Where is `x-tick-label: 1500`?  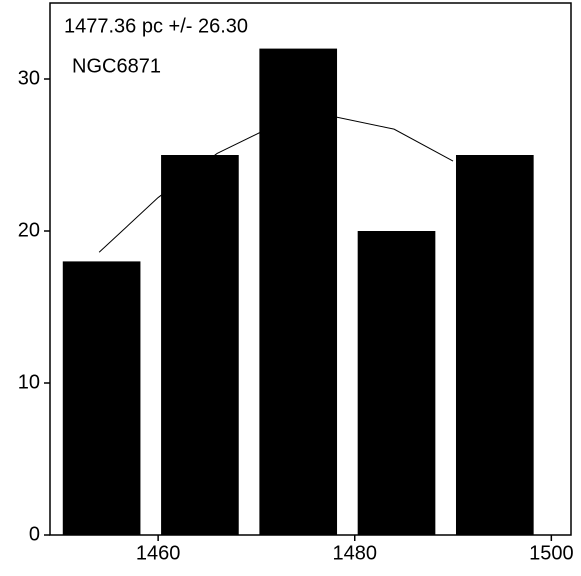
x-tick-label: 1500 is located at coordinates (551, 553).